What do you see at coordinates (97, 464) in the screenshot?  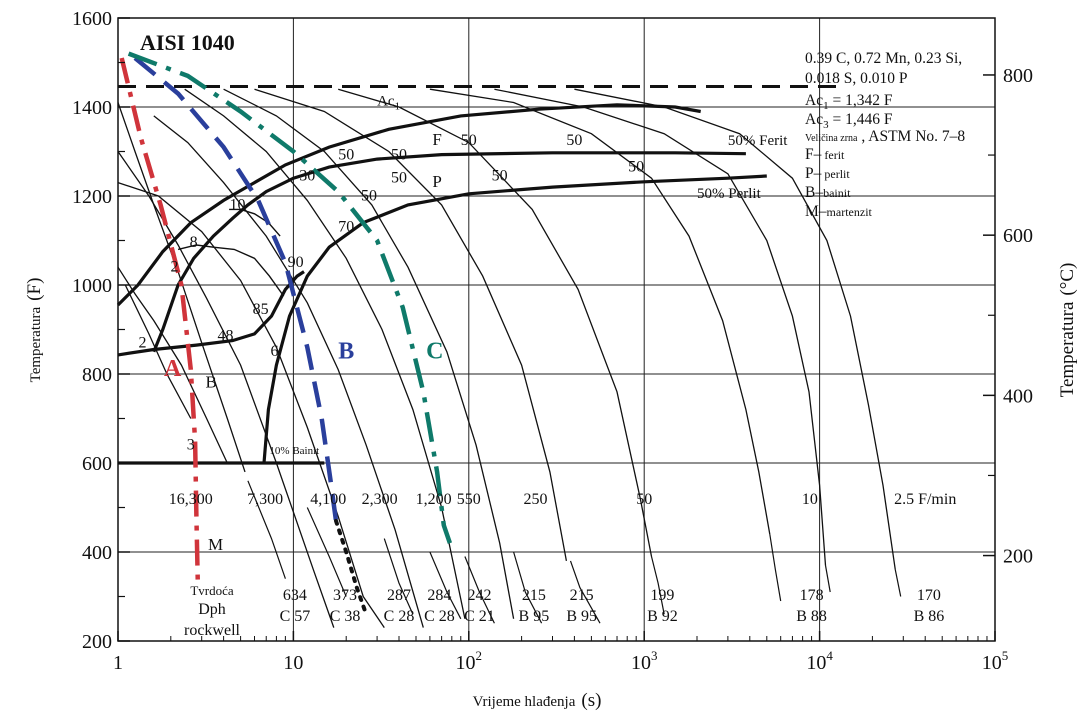 I see `y-tick-label: 600` at bounding box center [97, 464].